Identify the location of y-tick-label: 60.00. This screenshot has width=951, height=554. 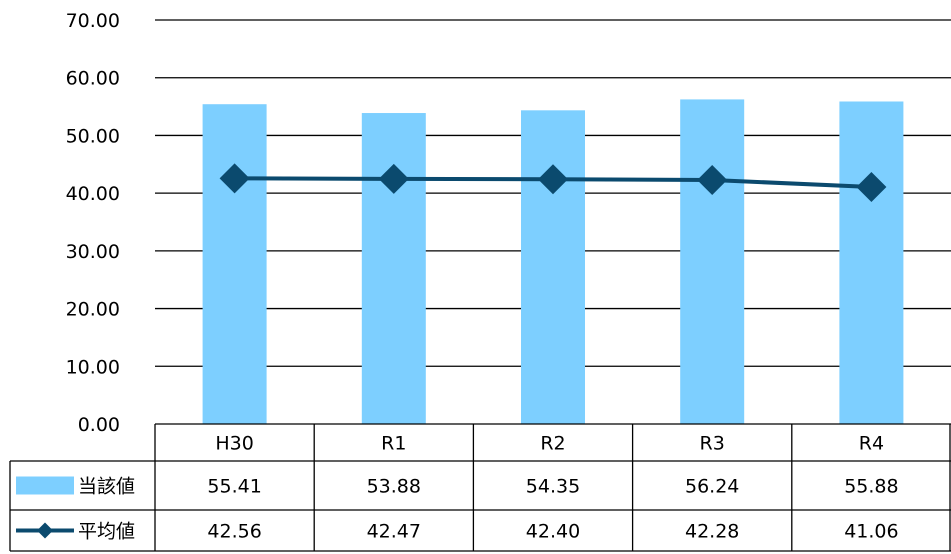
(93, 79).